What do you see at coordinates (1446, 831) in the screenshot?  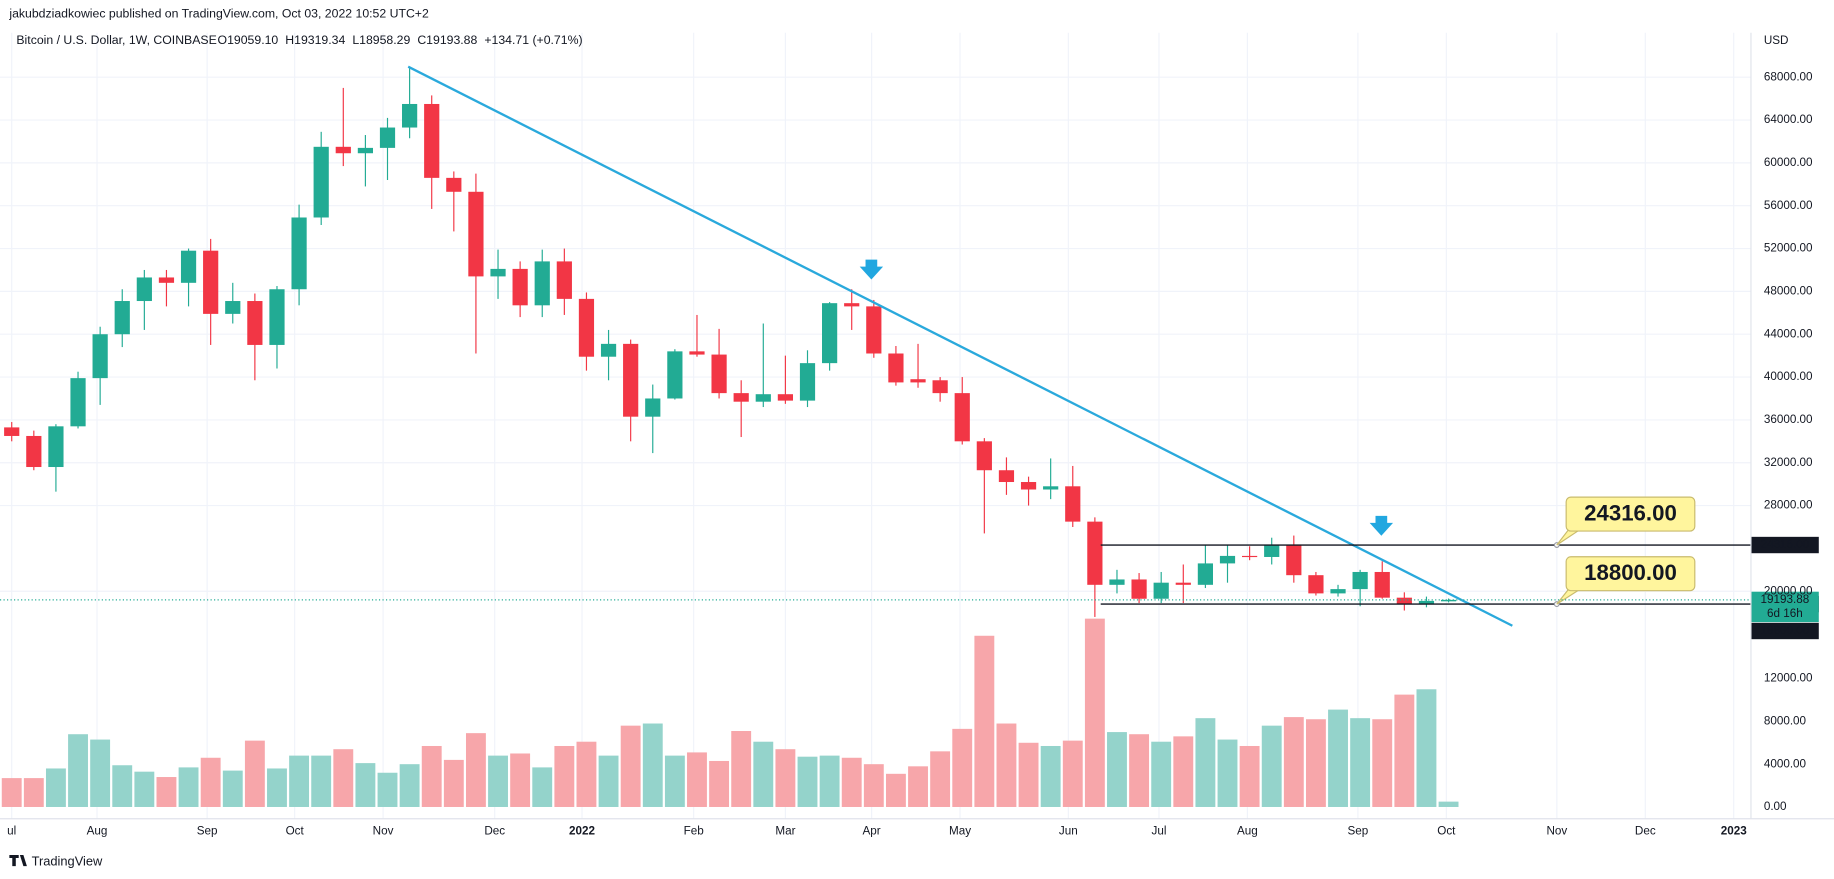 I see `x-tick-label: Oct` at bounding box center [1446, 831].